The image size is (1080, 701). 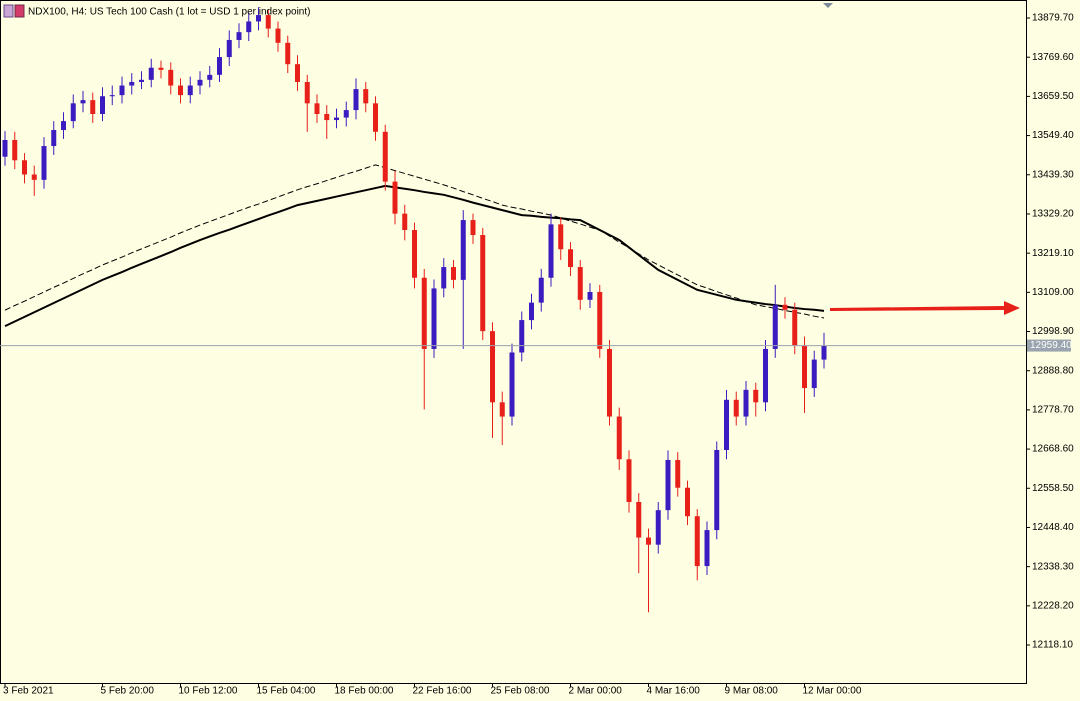 I want to click on last-price-label: 12959.40, so click(x=1051, y=345).